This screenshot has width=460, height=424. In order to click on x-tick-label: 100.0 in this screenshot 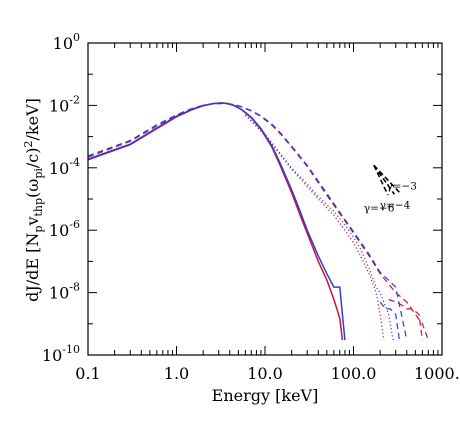, I will do `click(354, 373)`.